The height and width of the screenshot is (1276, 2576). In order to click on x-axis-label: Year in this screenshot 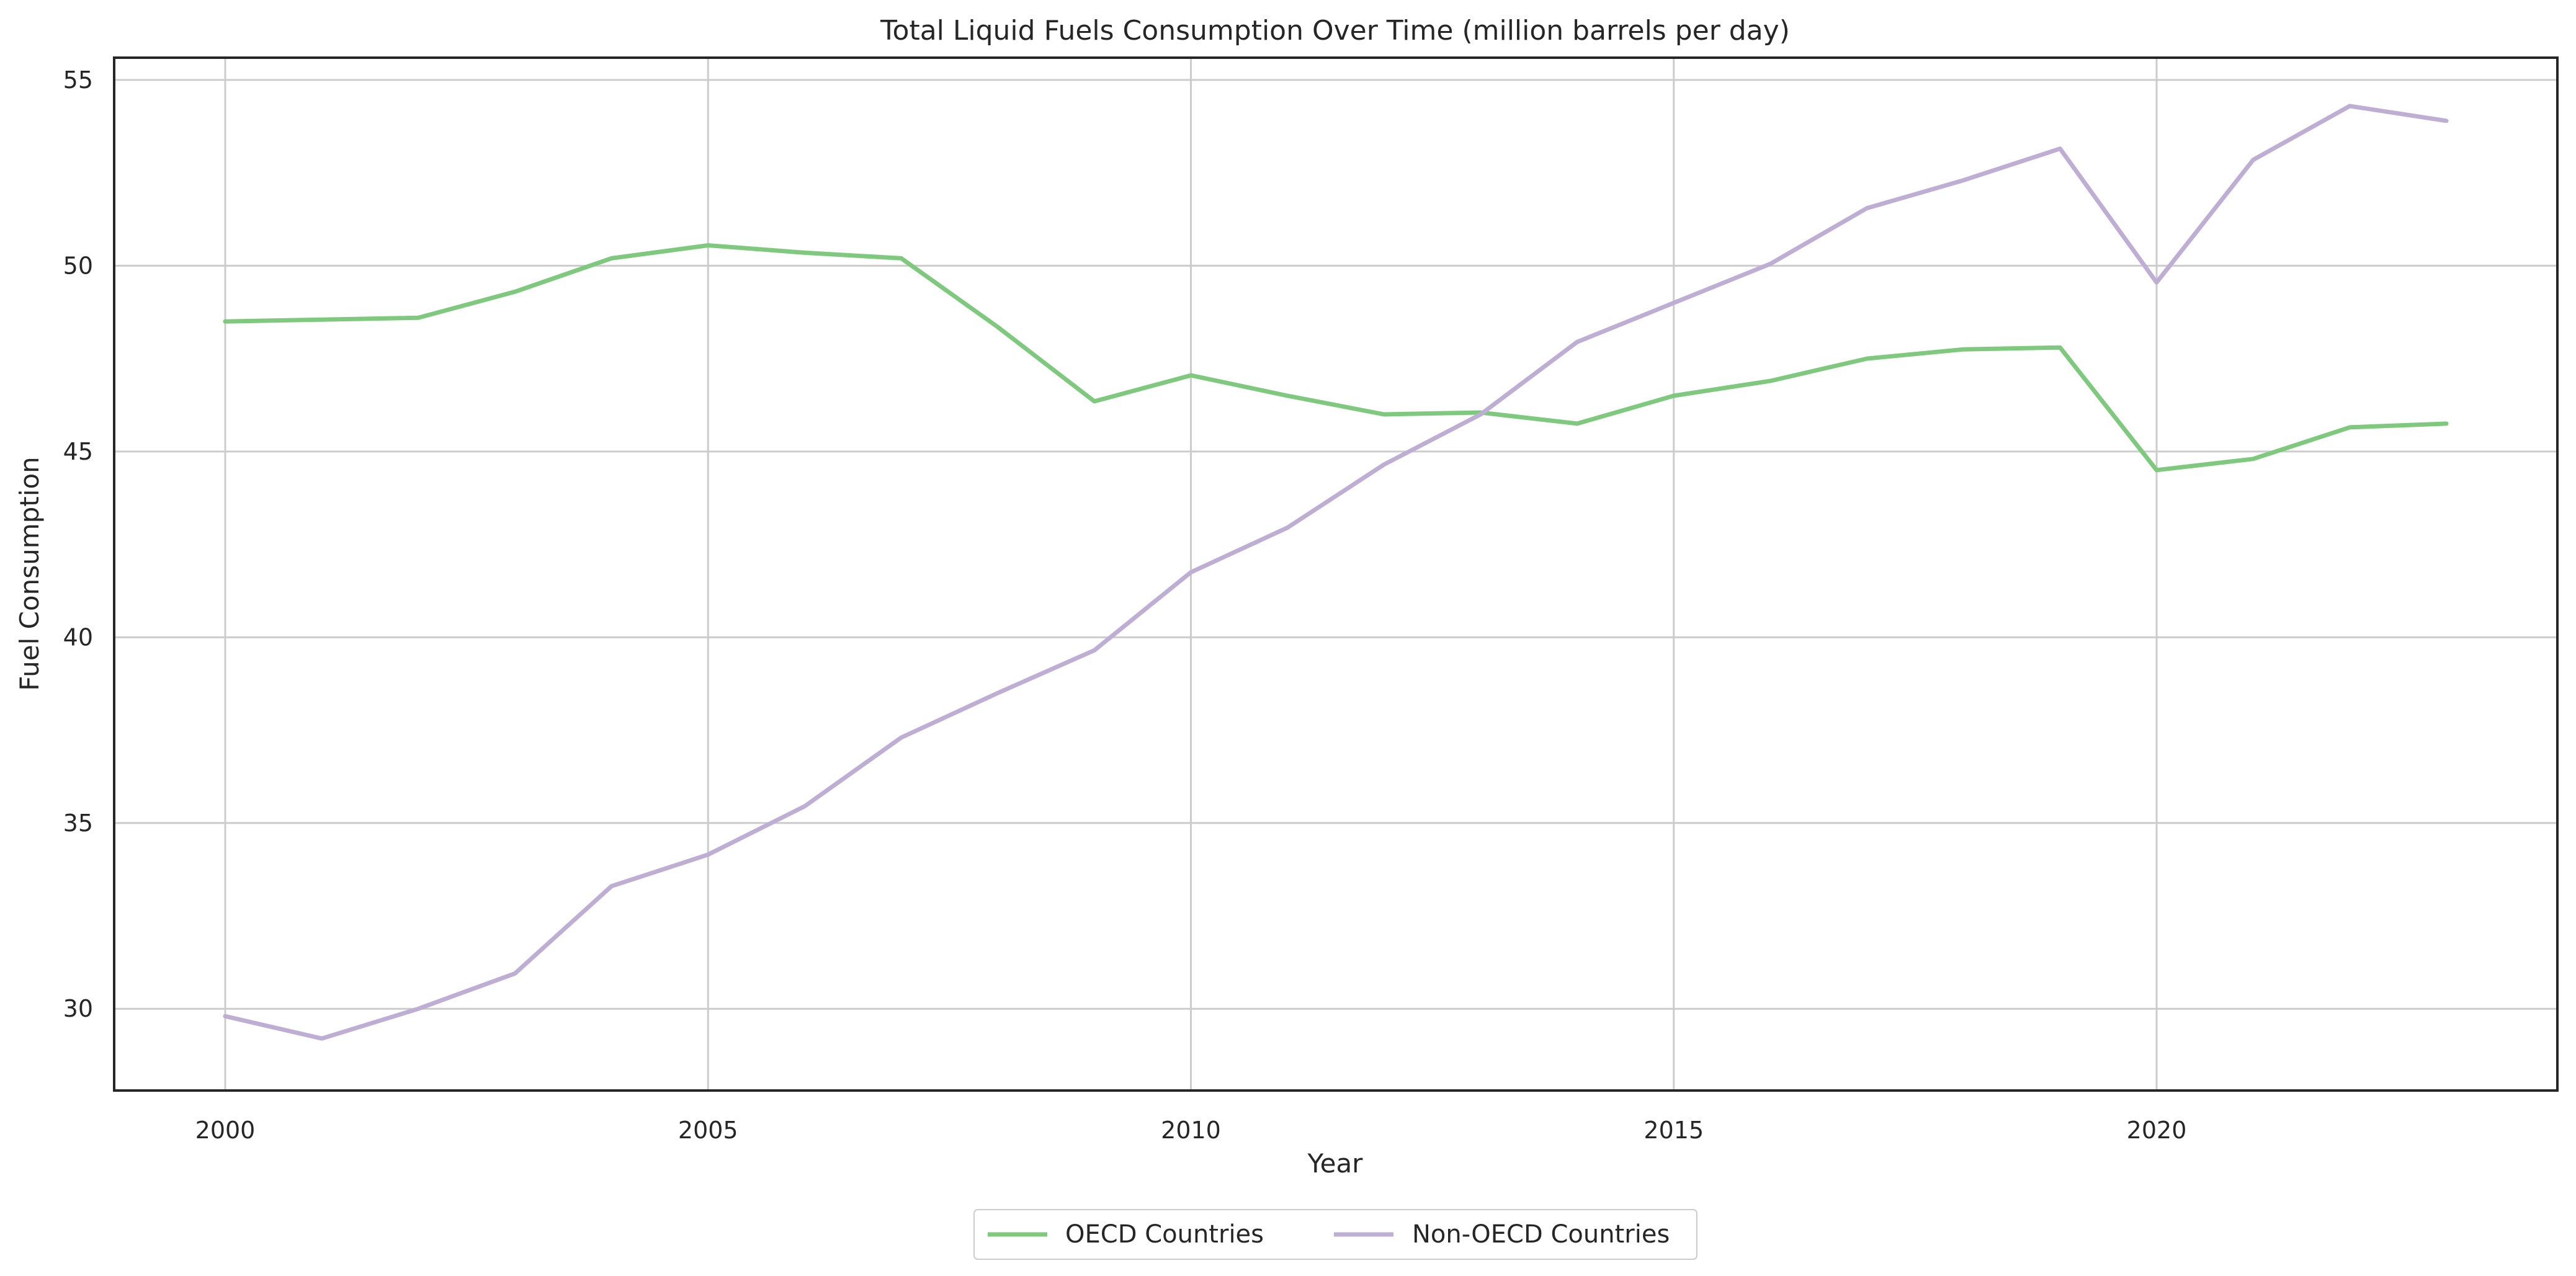, I will do `click(1335, 1163)`.